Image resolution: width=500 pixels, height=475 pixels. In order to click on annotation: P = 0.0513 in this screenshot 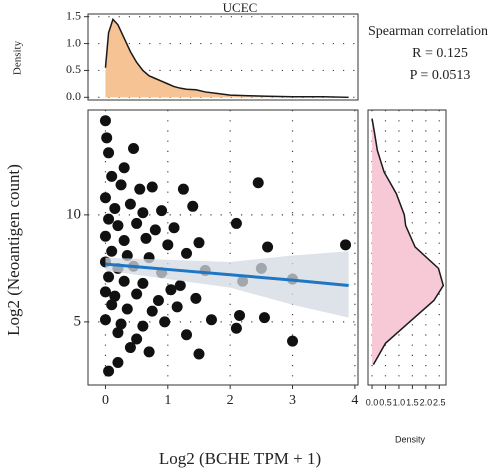, I will do `click(440, 75)`.